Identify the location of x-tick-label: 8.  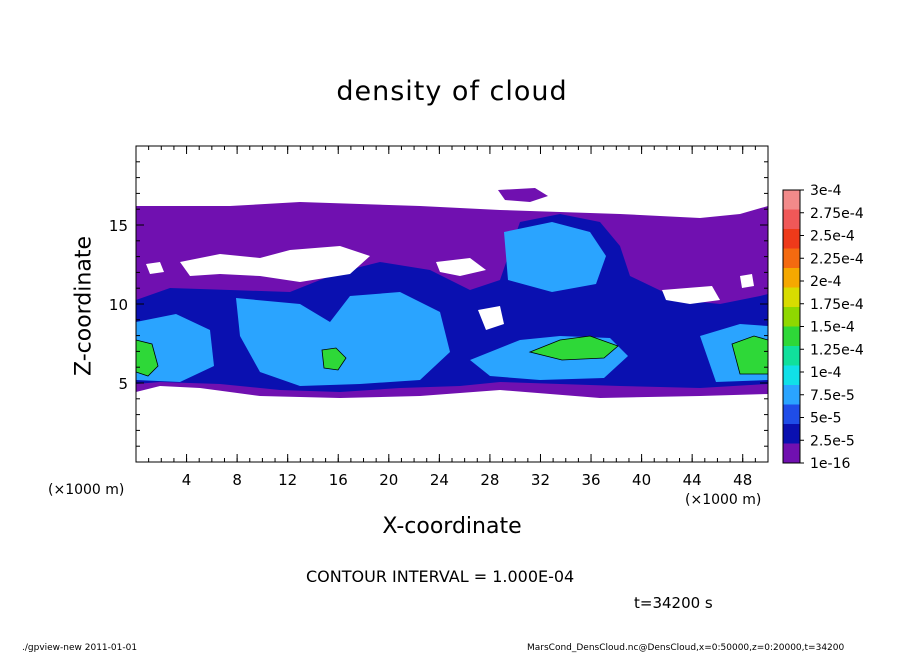
(237, 480).